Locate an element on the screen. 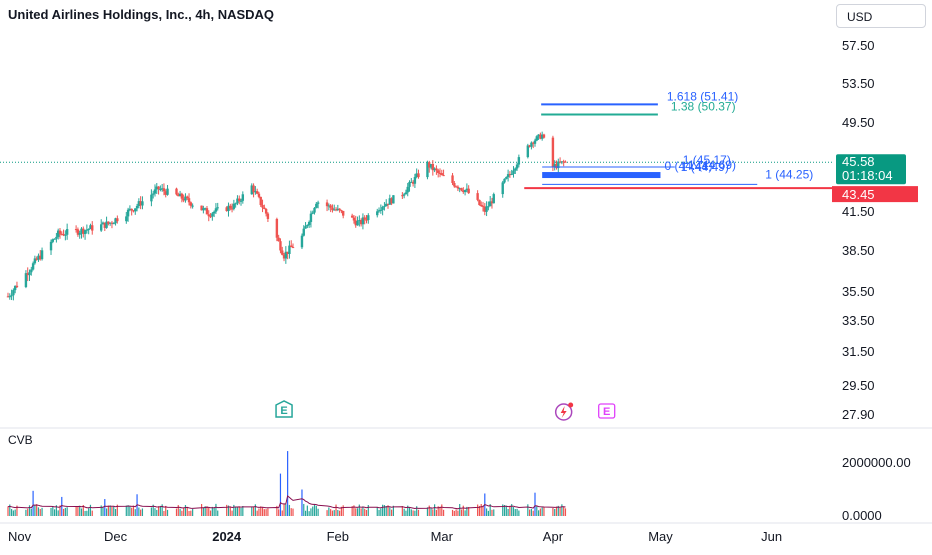  volume-indicator-label: CVB is located at coordinates (20, 440).